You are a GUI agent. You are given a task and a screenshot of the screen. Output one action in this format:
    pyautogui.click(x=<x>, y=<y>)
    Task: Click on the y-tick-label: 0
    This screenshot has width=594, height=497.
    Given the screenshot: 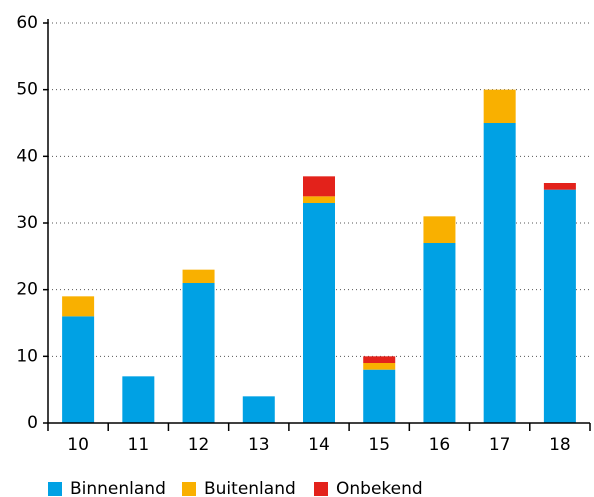 What is the action you would take?
    pyautogui.click(x=32, y=423)
    